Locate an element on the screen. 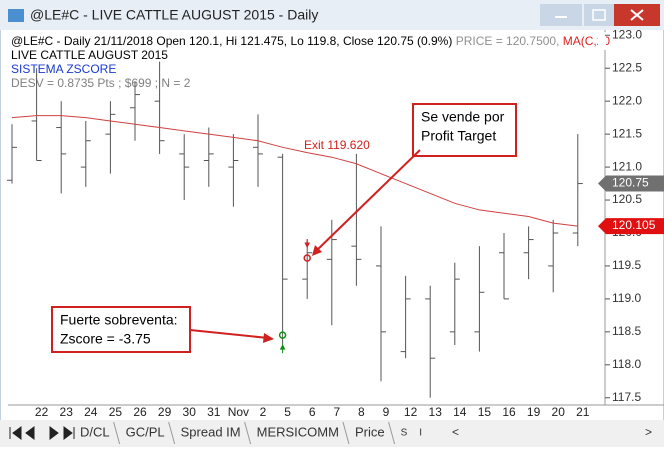  tab-scroll-right: > is located at coordinates (648, 432).